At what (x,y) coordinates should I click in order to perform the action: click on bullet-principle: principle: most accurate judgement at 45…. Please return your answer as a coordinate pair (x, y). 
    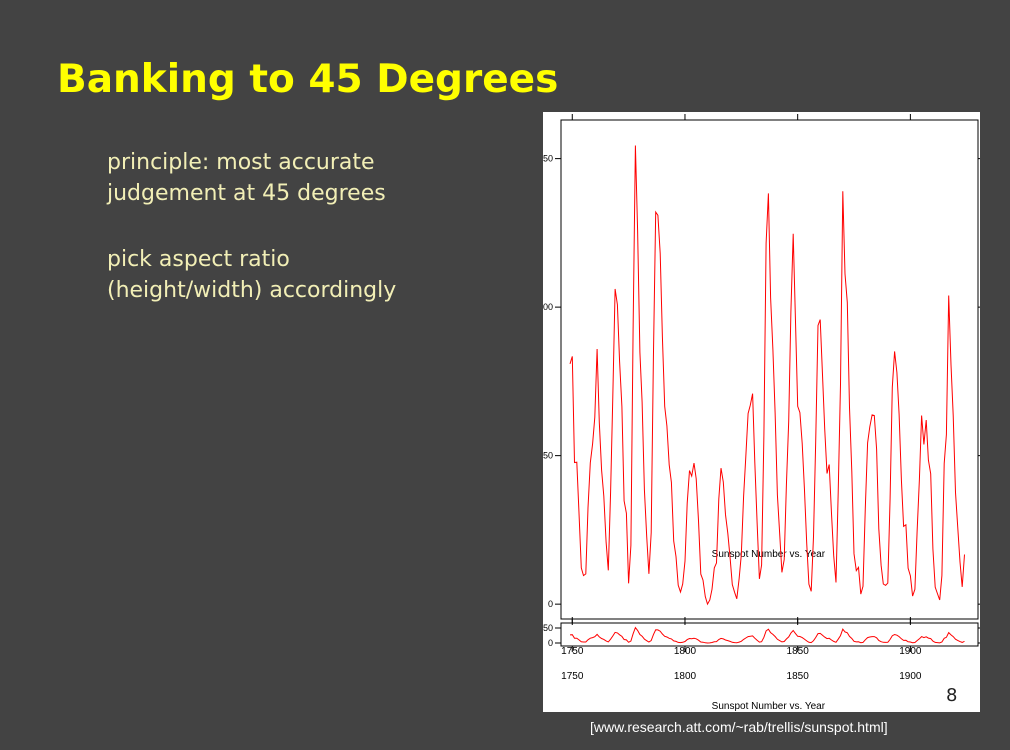
    Looking at the image, I should click on (246, 178).